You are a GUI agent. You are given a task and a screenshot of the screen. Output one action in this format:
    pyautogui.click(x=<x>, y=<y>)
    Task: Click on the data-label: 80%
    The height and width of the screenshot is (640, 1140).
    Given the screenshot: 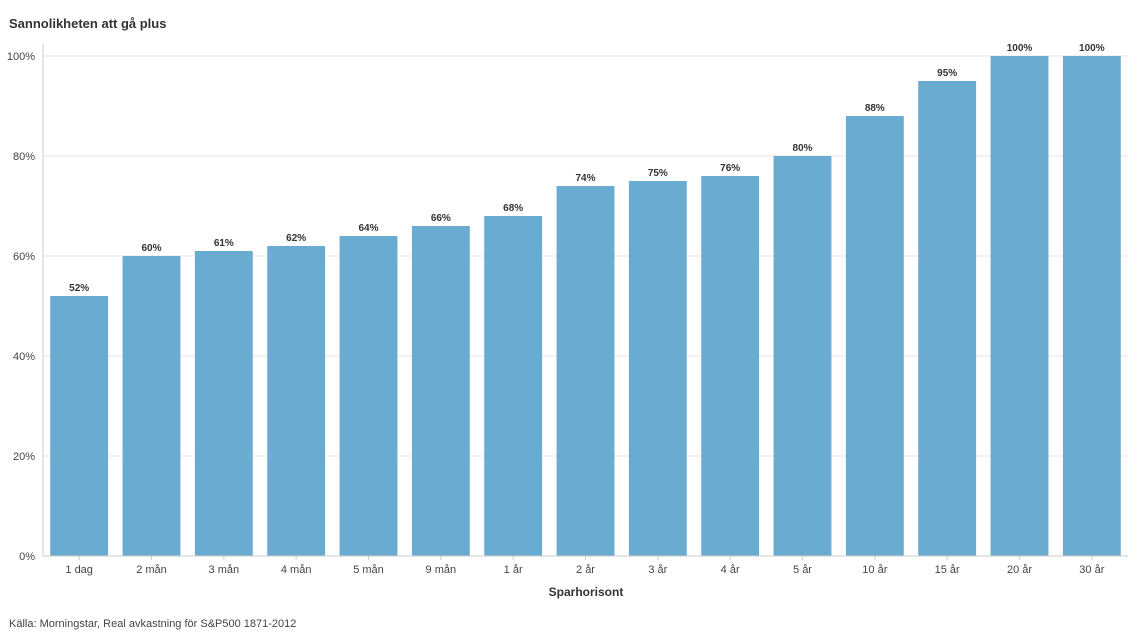 What is the action you would take?
    pyautogui.click(x=802, y=148)
    